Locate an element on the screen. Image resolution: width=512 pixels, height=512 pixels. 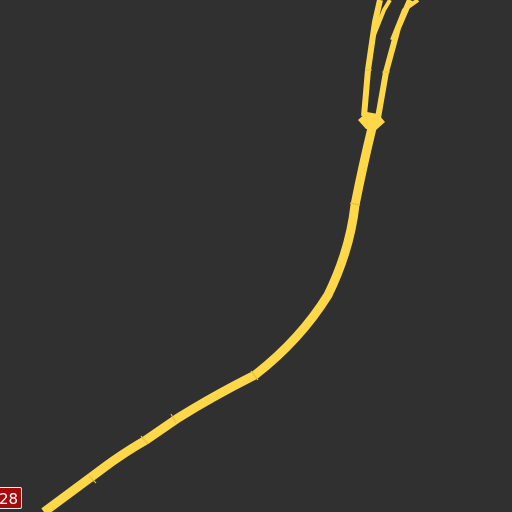
route-shield-label: 28 is located at coordinates (9, 499).